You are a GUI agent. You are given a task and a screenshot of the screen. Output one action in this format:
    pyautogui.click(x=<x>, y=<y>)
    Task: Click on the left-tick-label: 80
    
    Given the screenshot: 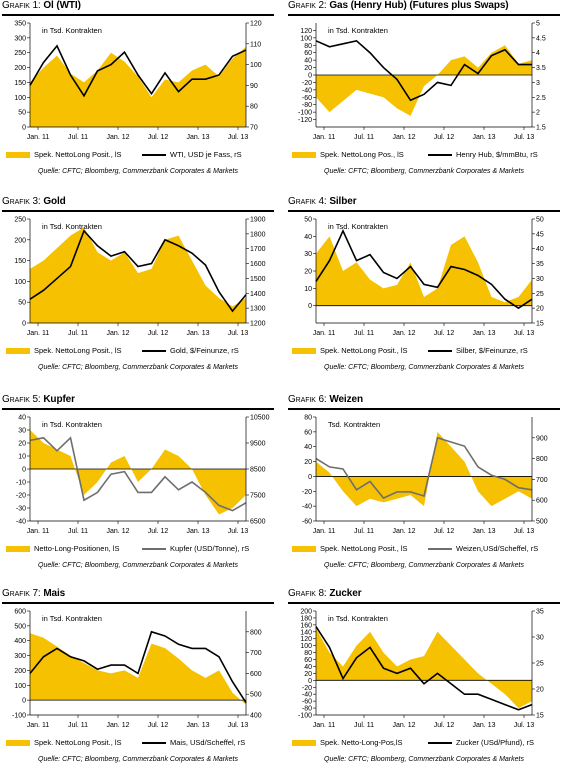 What is the action you would take?
    pyautogui.click(x=308, y=418)
    